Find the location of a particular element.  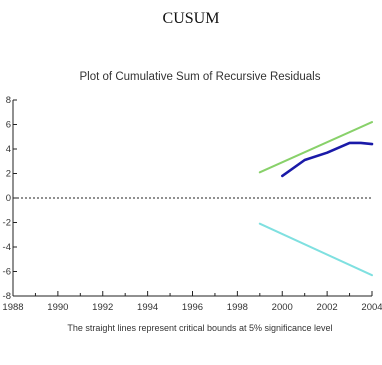

x-tick-label: 1992 is located at coordinates (102, 307).